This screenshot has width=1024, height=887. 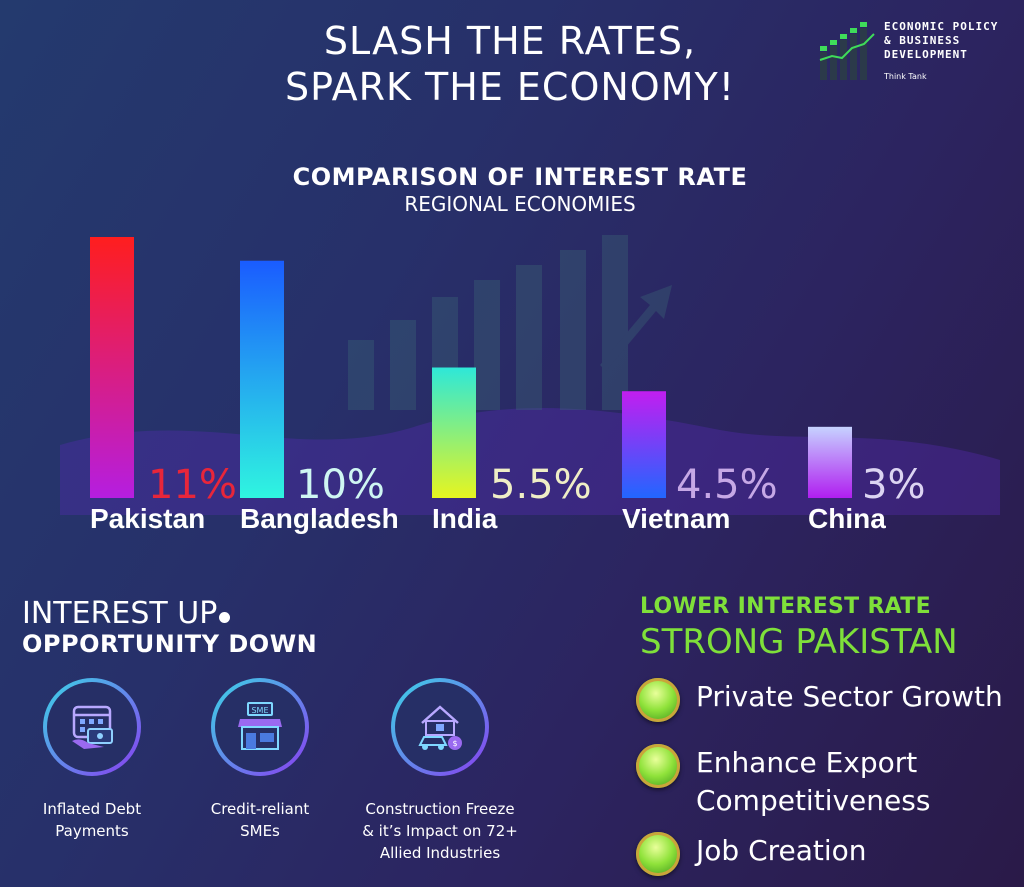 What do you see at coordinates (830, 462) in the screenshot?
I see `bar-china` at bounding box center [830, 462].